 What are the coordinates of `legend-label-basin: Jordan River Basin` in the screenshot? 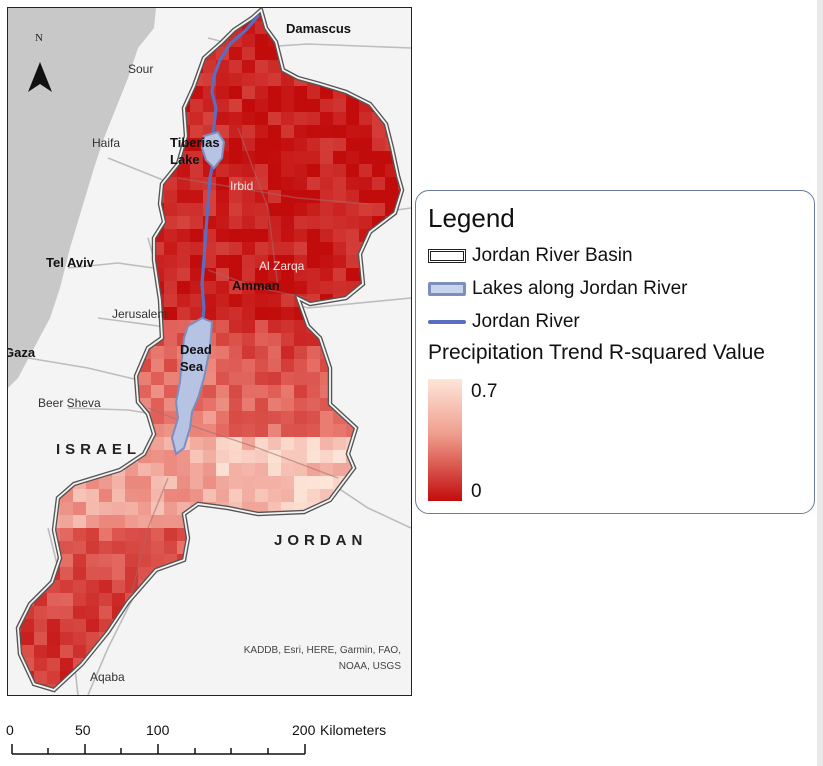 It's located at (552, 255).